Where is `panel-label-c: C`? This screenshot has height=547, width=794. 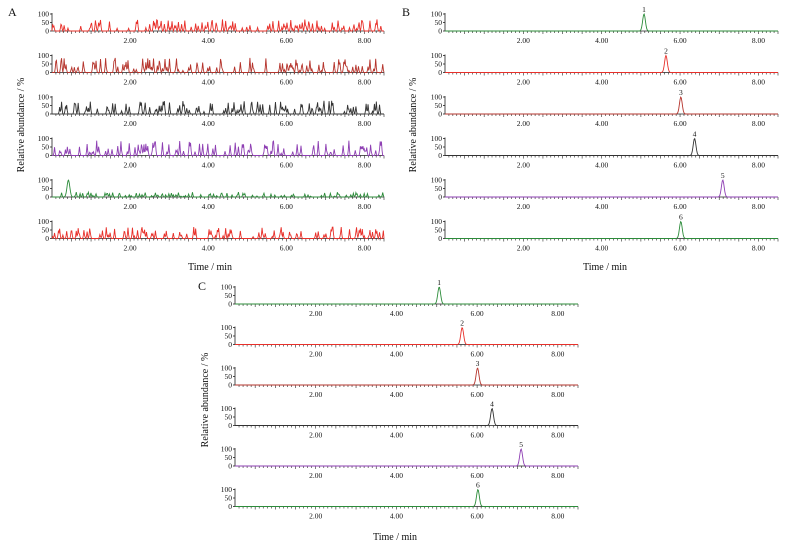 panel-label-c: C is located at coordinates (202, 286).